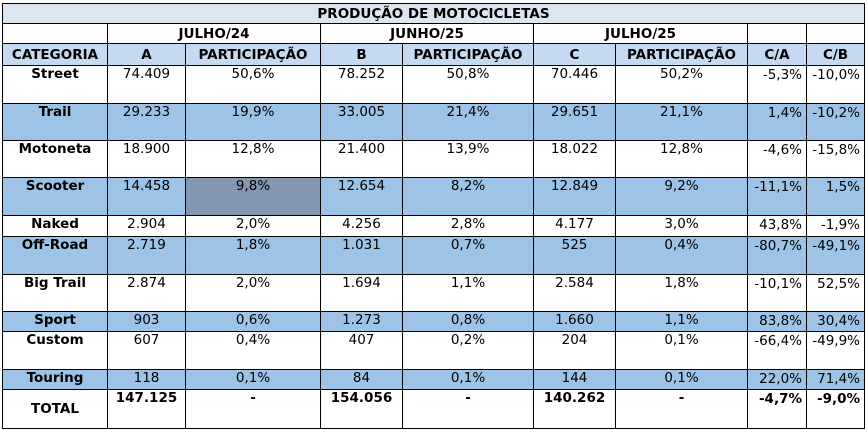 The height and width of the screenshot is (445, 868). Describe the element at coordinates (468, 255) in the screenshot. I see `value-cell: 0,7%` at that location.